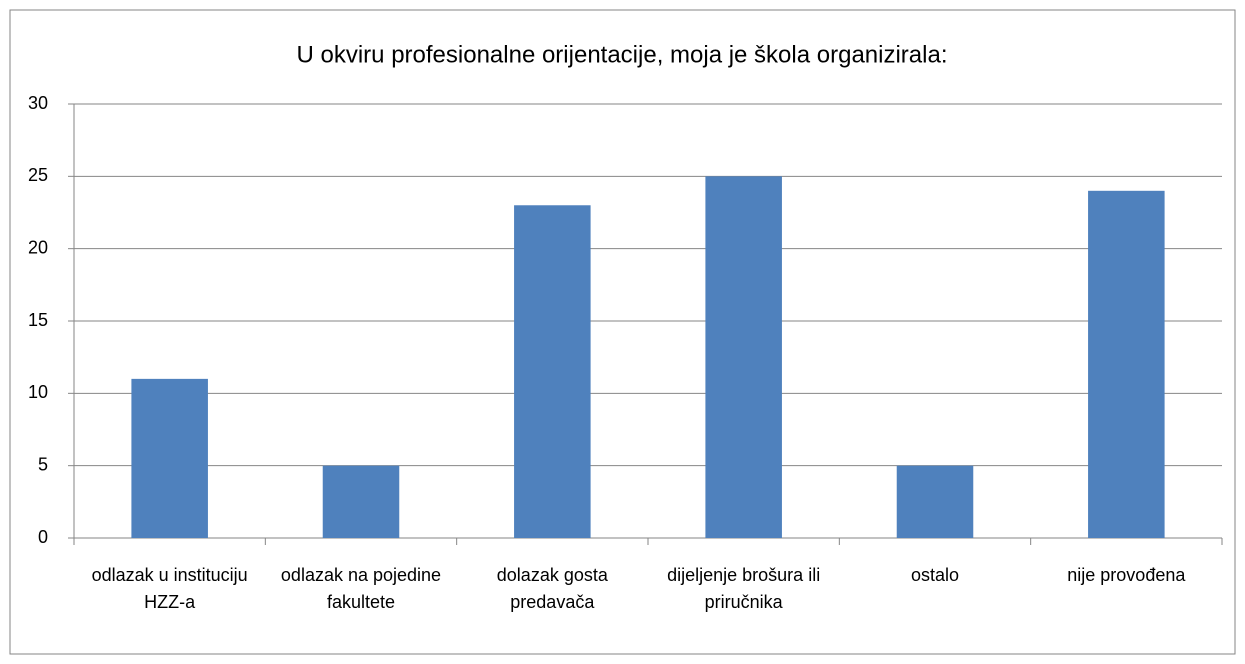 Image resolution: width=1245 pixels, height=664 pixels. Describe the element at coordinates (361, 588) in the screenshot. I see `x-tick-label: odlazak na pojedine fakultete` at that location.